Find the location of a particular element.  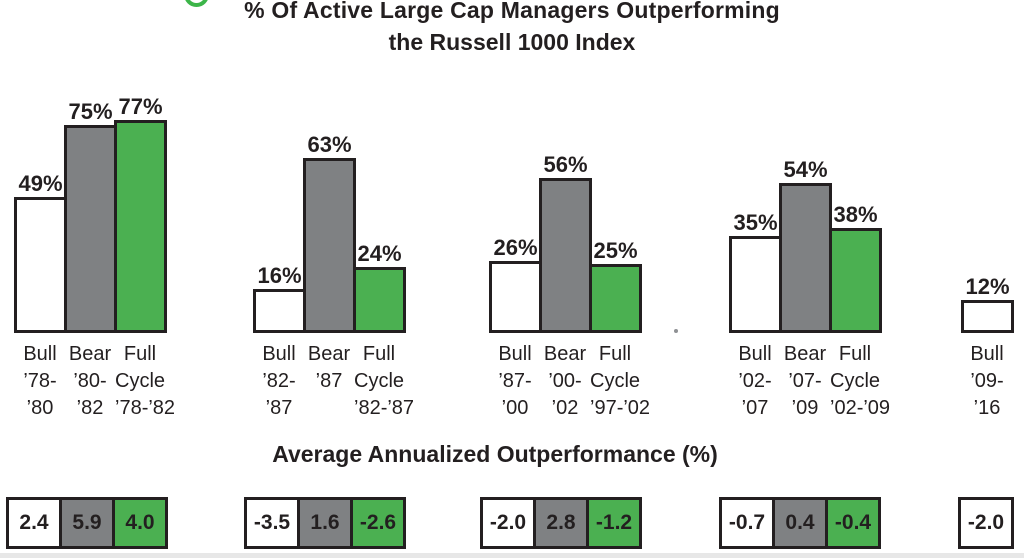

outperformance-boxes-group-5: -2.0 is located at coordinates (986, 523).